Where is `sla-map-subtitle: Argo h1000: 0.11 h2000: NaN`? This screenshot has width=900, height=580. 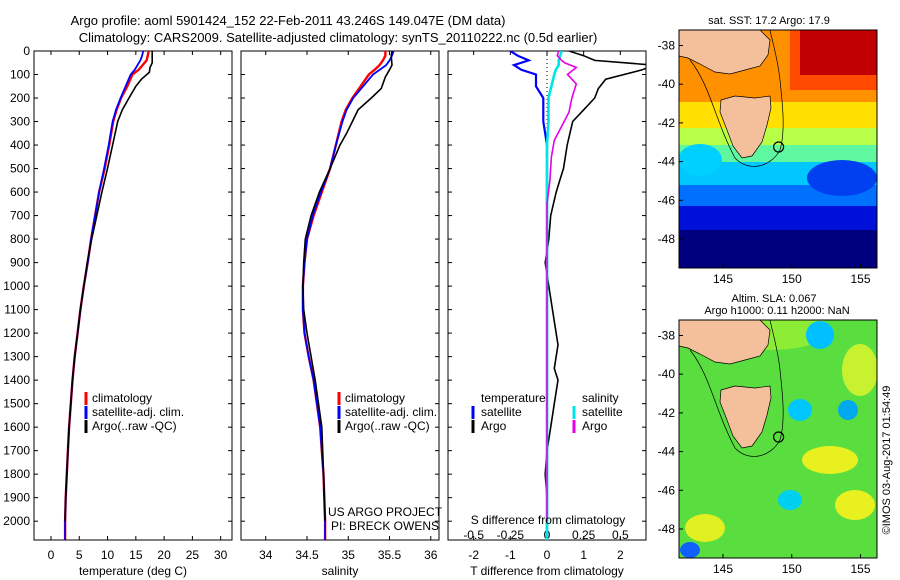
sla-map-subtitle: Argo h1000: 0.11 h2000: NaN is located at coordinates (776, 311).